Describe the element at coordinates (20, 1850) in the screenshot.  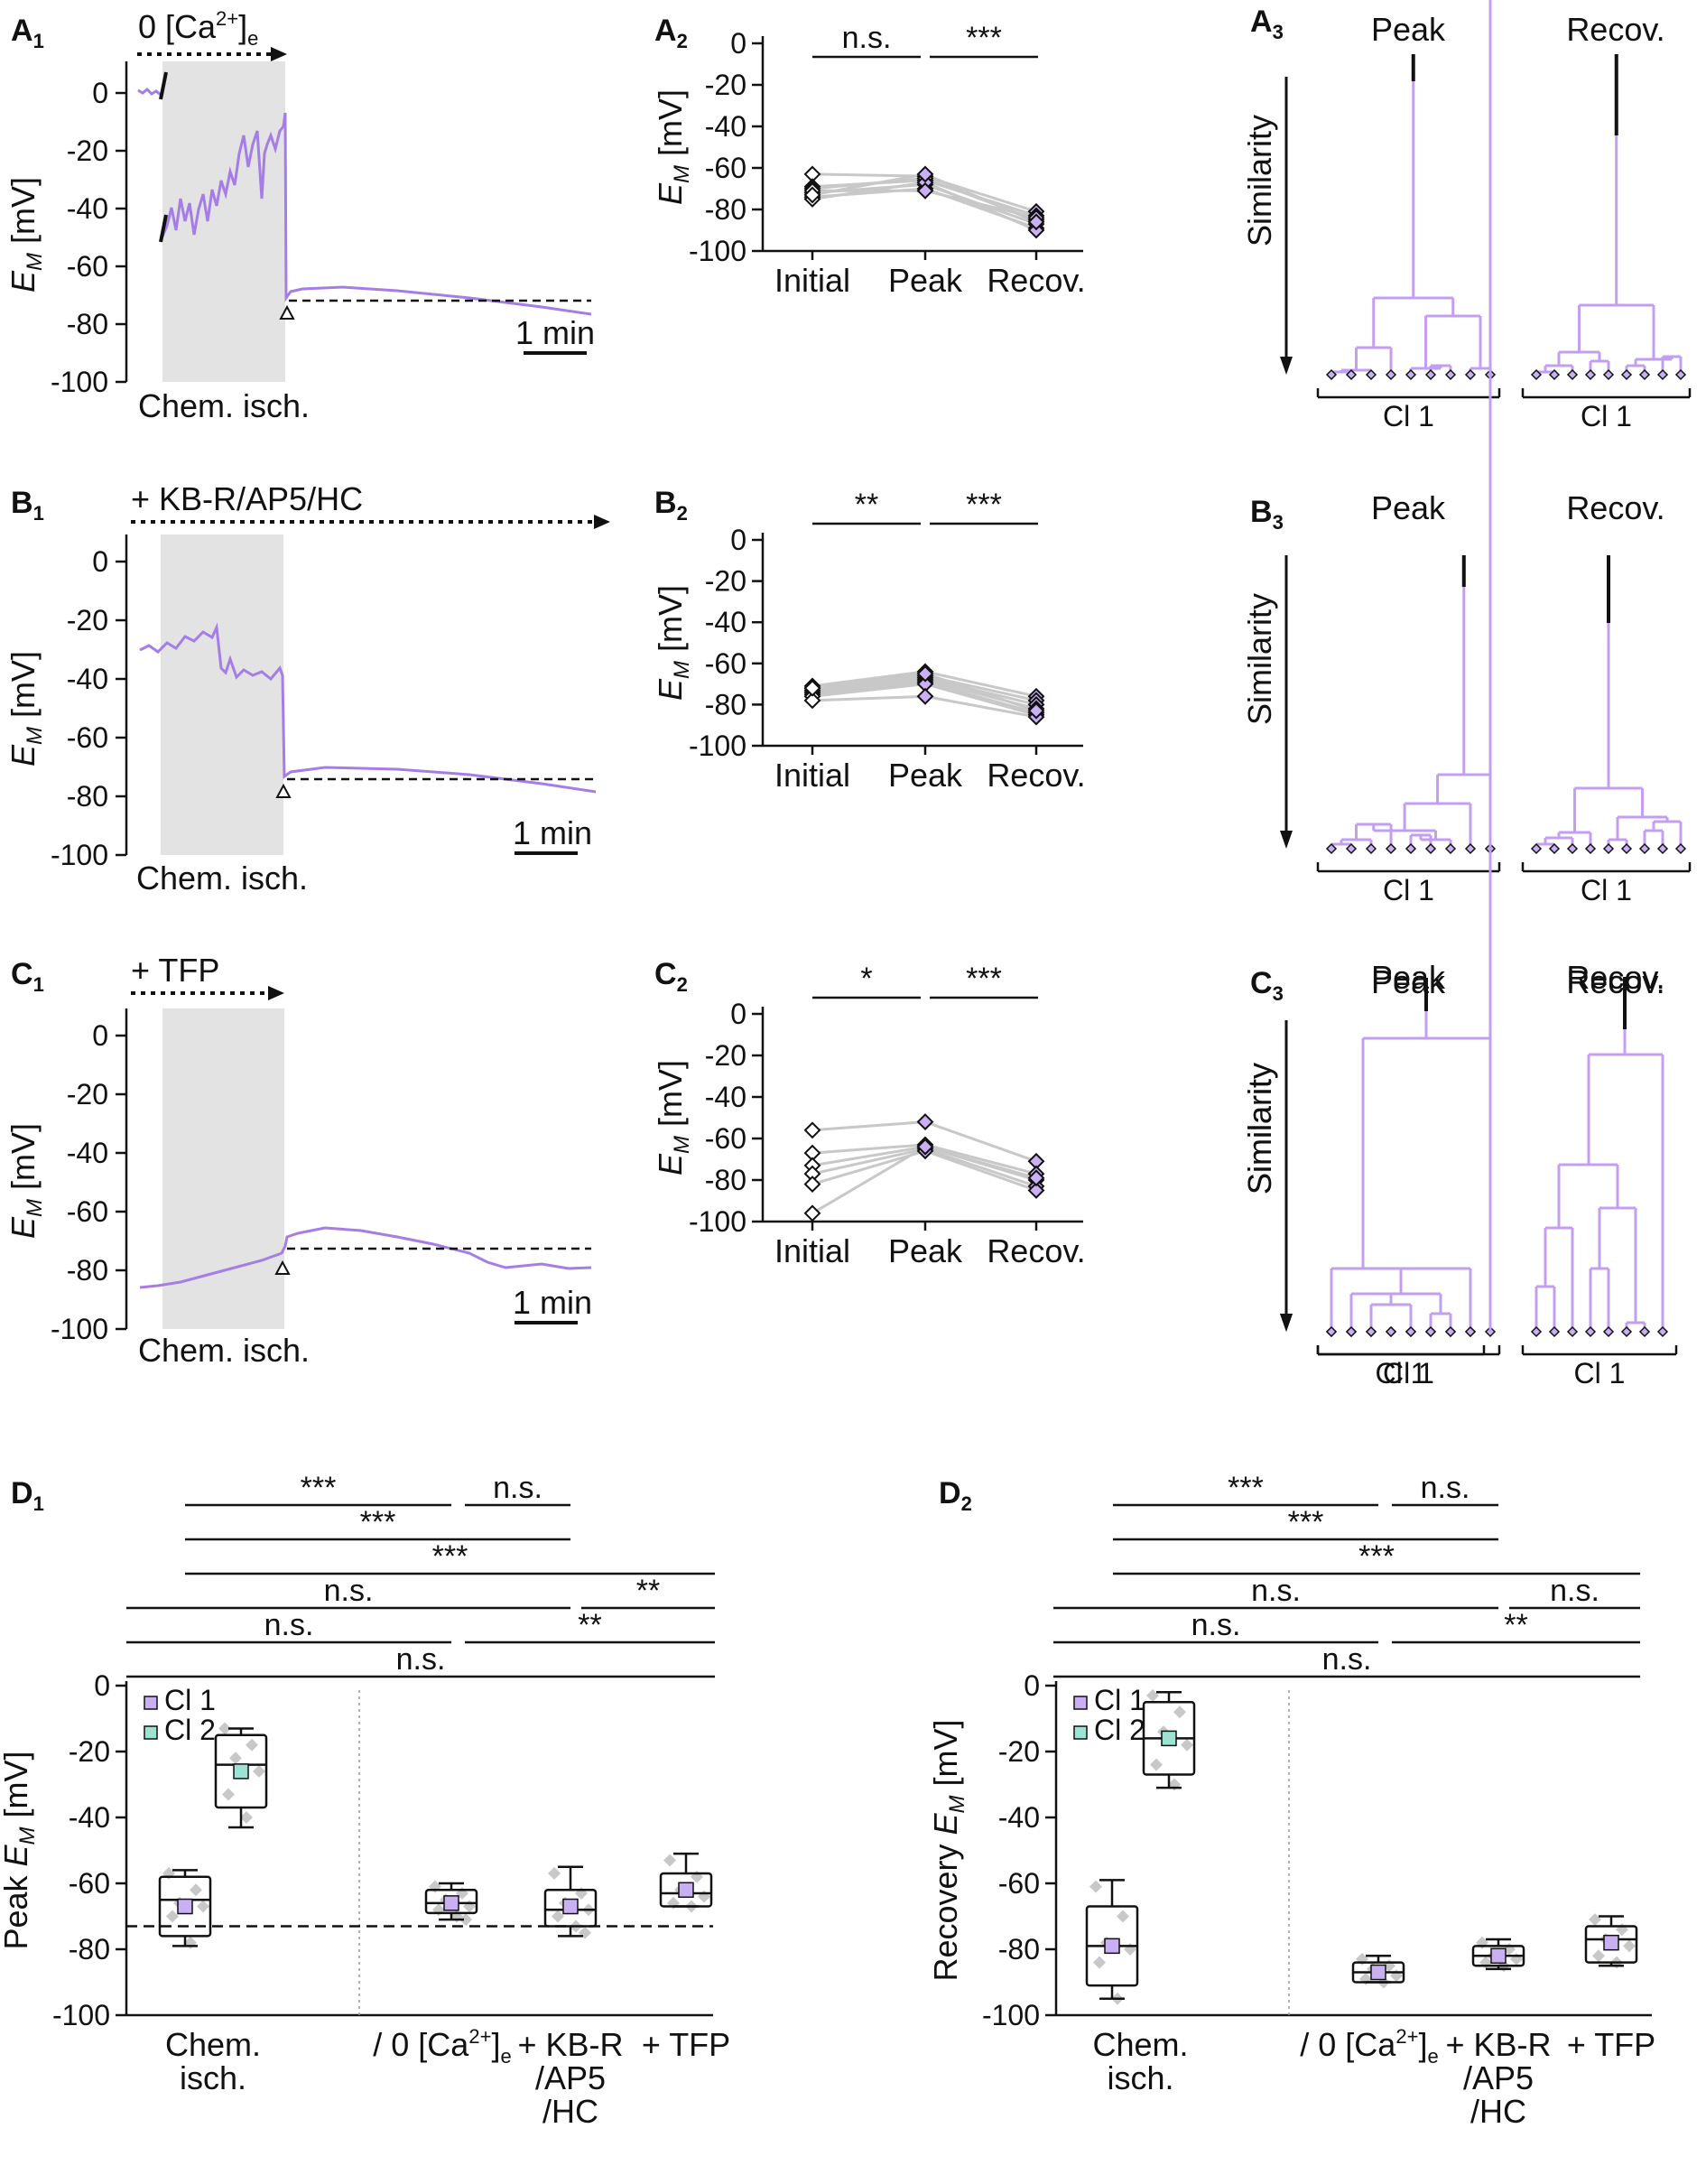
I see `y-label-D1: Peak EM [mV]` at that location.